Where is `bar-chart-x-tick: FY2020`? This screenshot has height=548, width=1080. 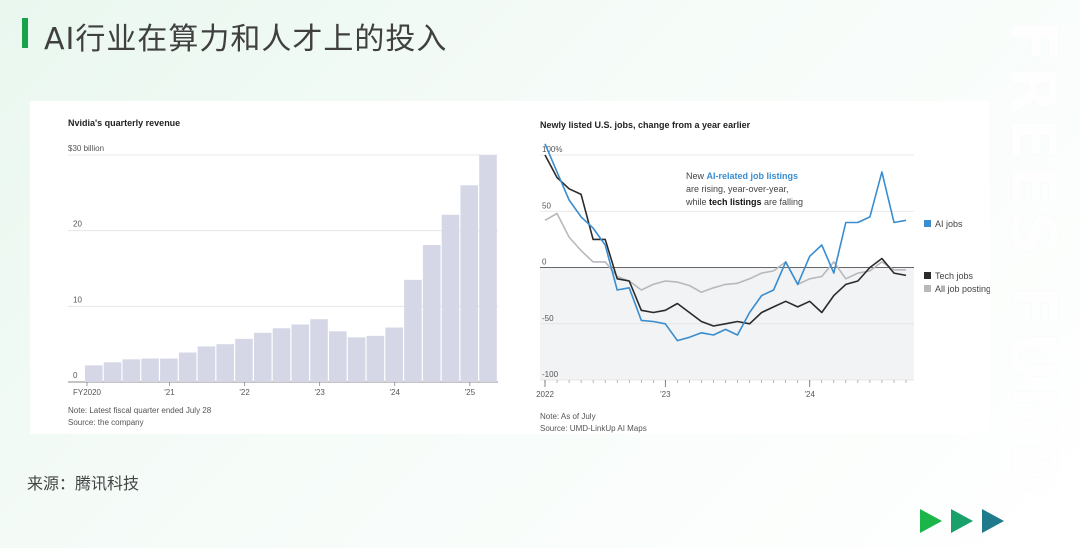
bar-chart-x-tick: FY2020 is located at coordinates (87, 392).